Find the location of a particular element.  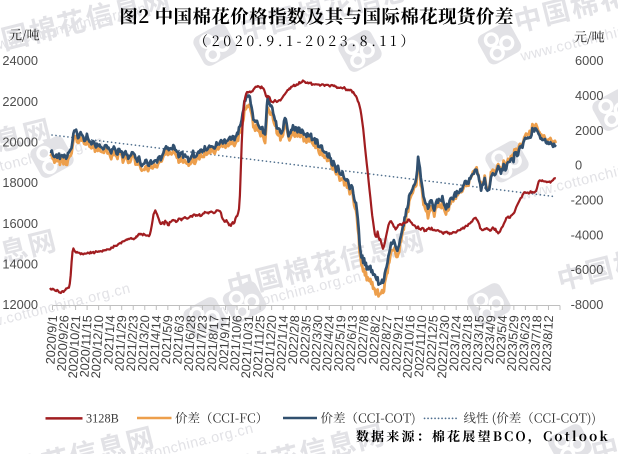

svg-text: -4000 is located at coordinates (587, 234).